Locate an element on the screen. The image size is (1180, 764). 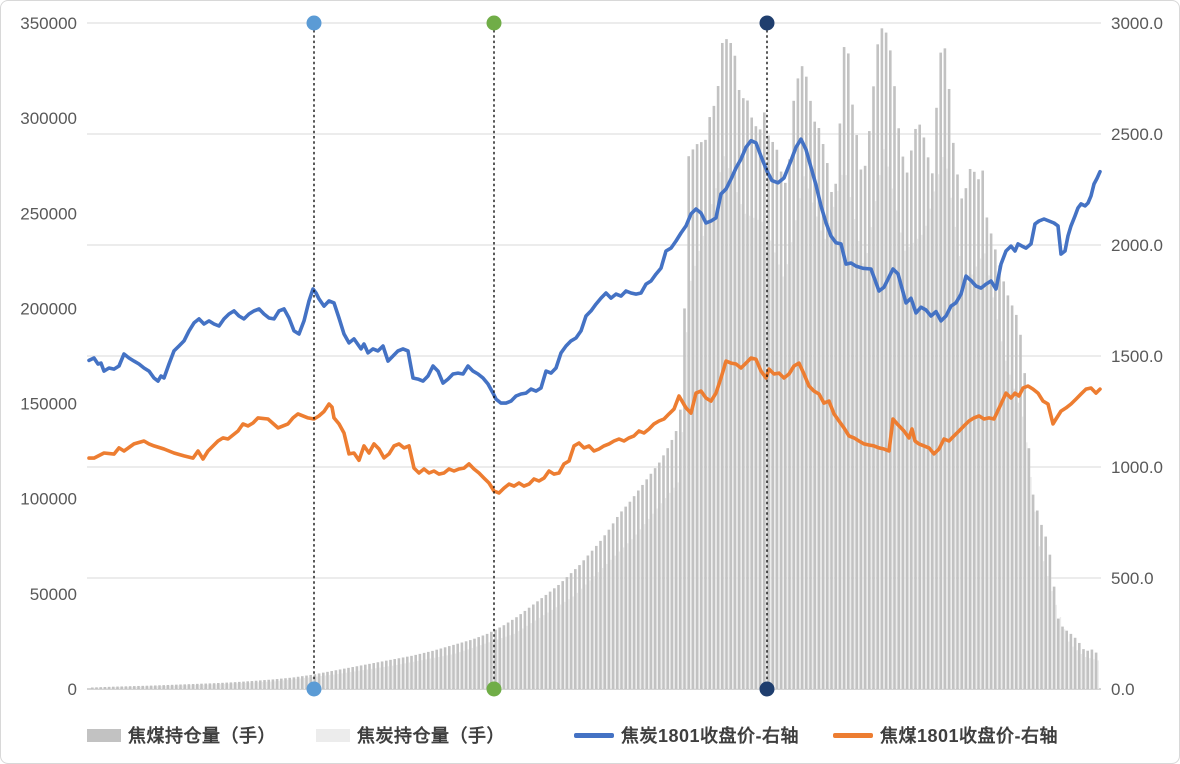
marker-green is located at coordinates (494, 356).